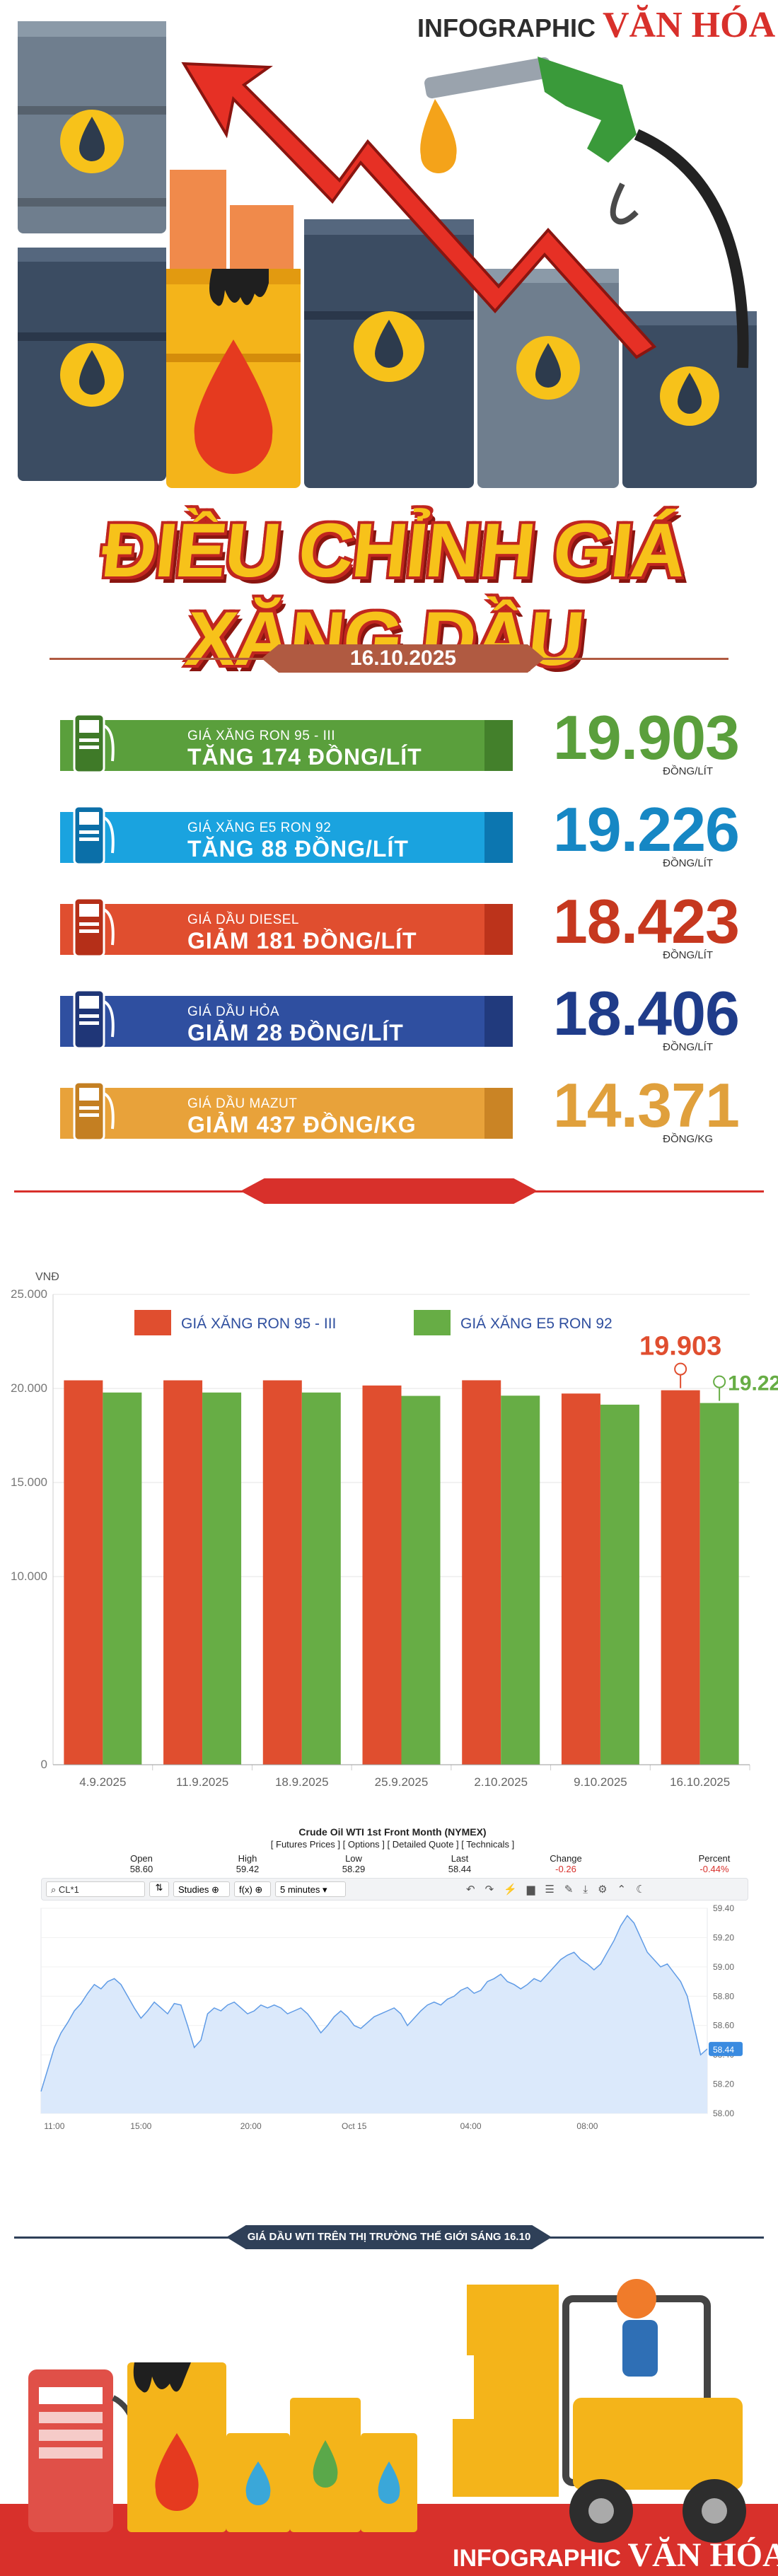  Describe the element at coordinates (403, 658) in the screenshot. I see `date-badge: 16.10.2025` at that location.